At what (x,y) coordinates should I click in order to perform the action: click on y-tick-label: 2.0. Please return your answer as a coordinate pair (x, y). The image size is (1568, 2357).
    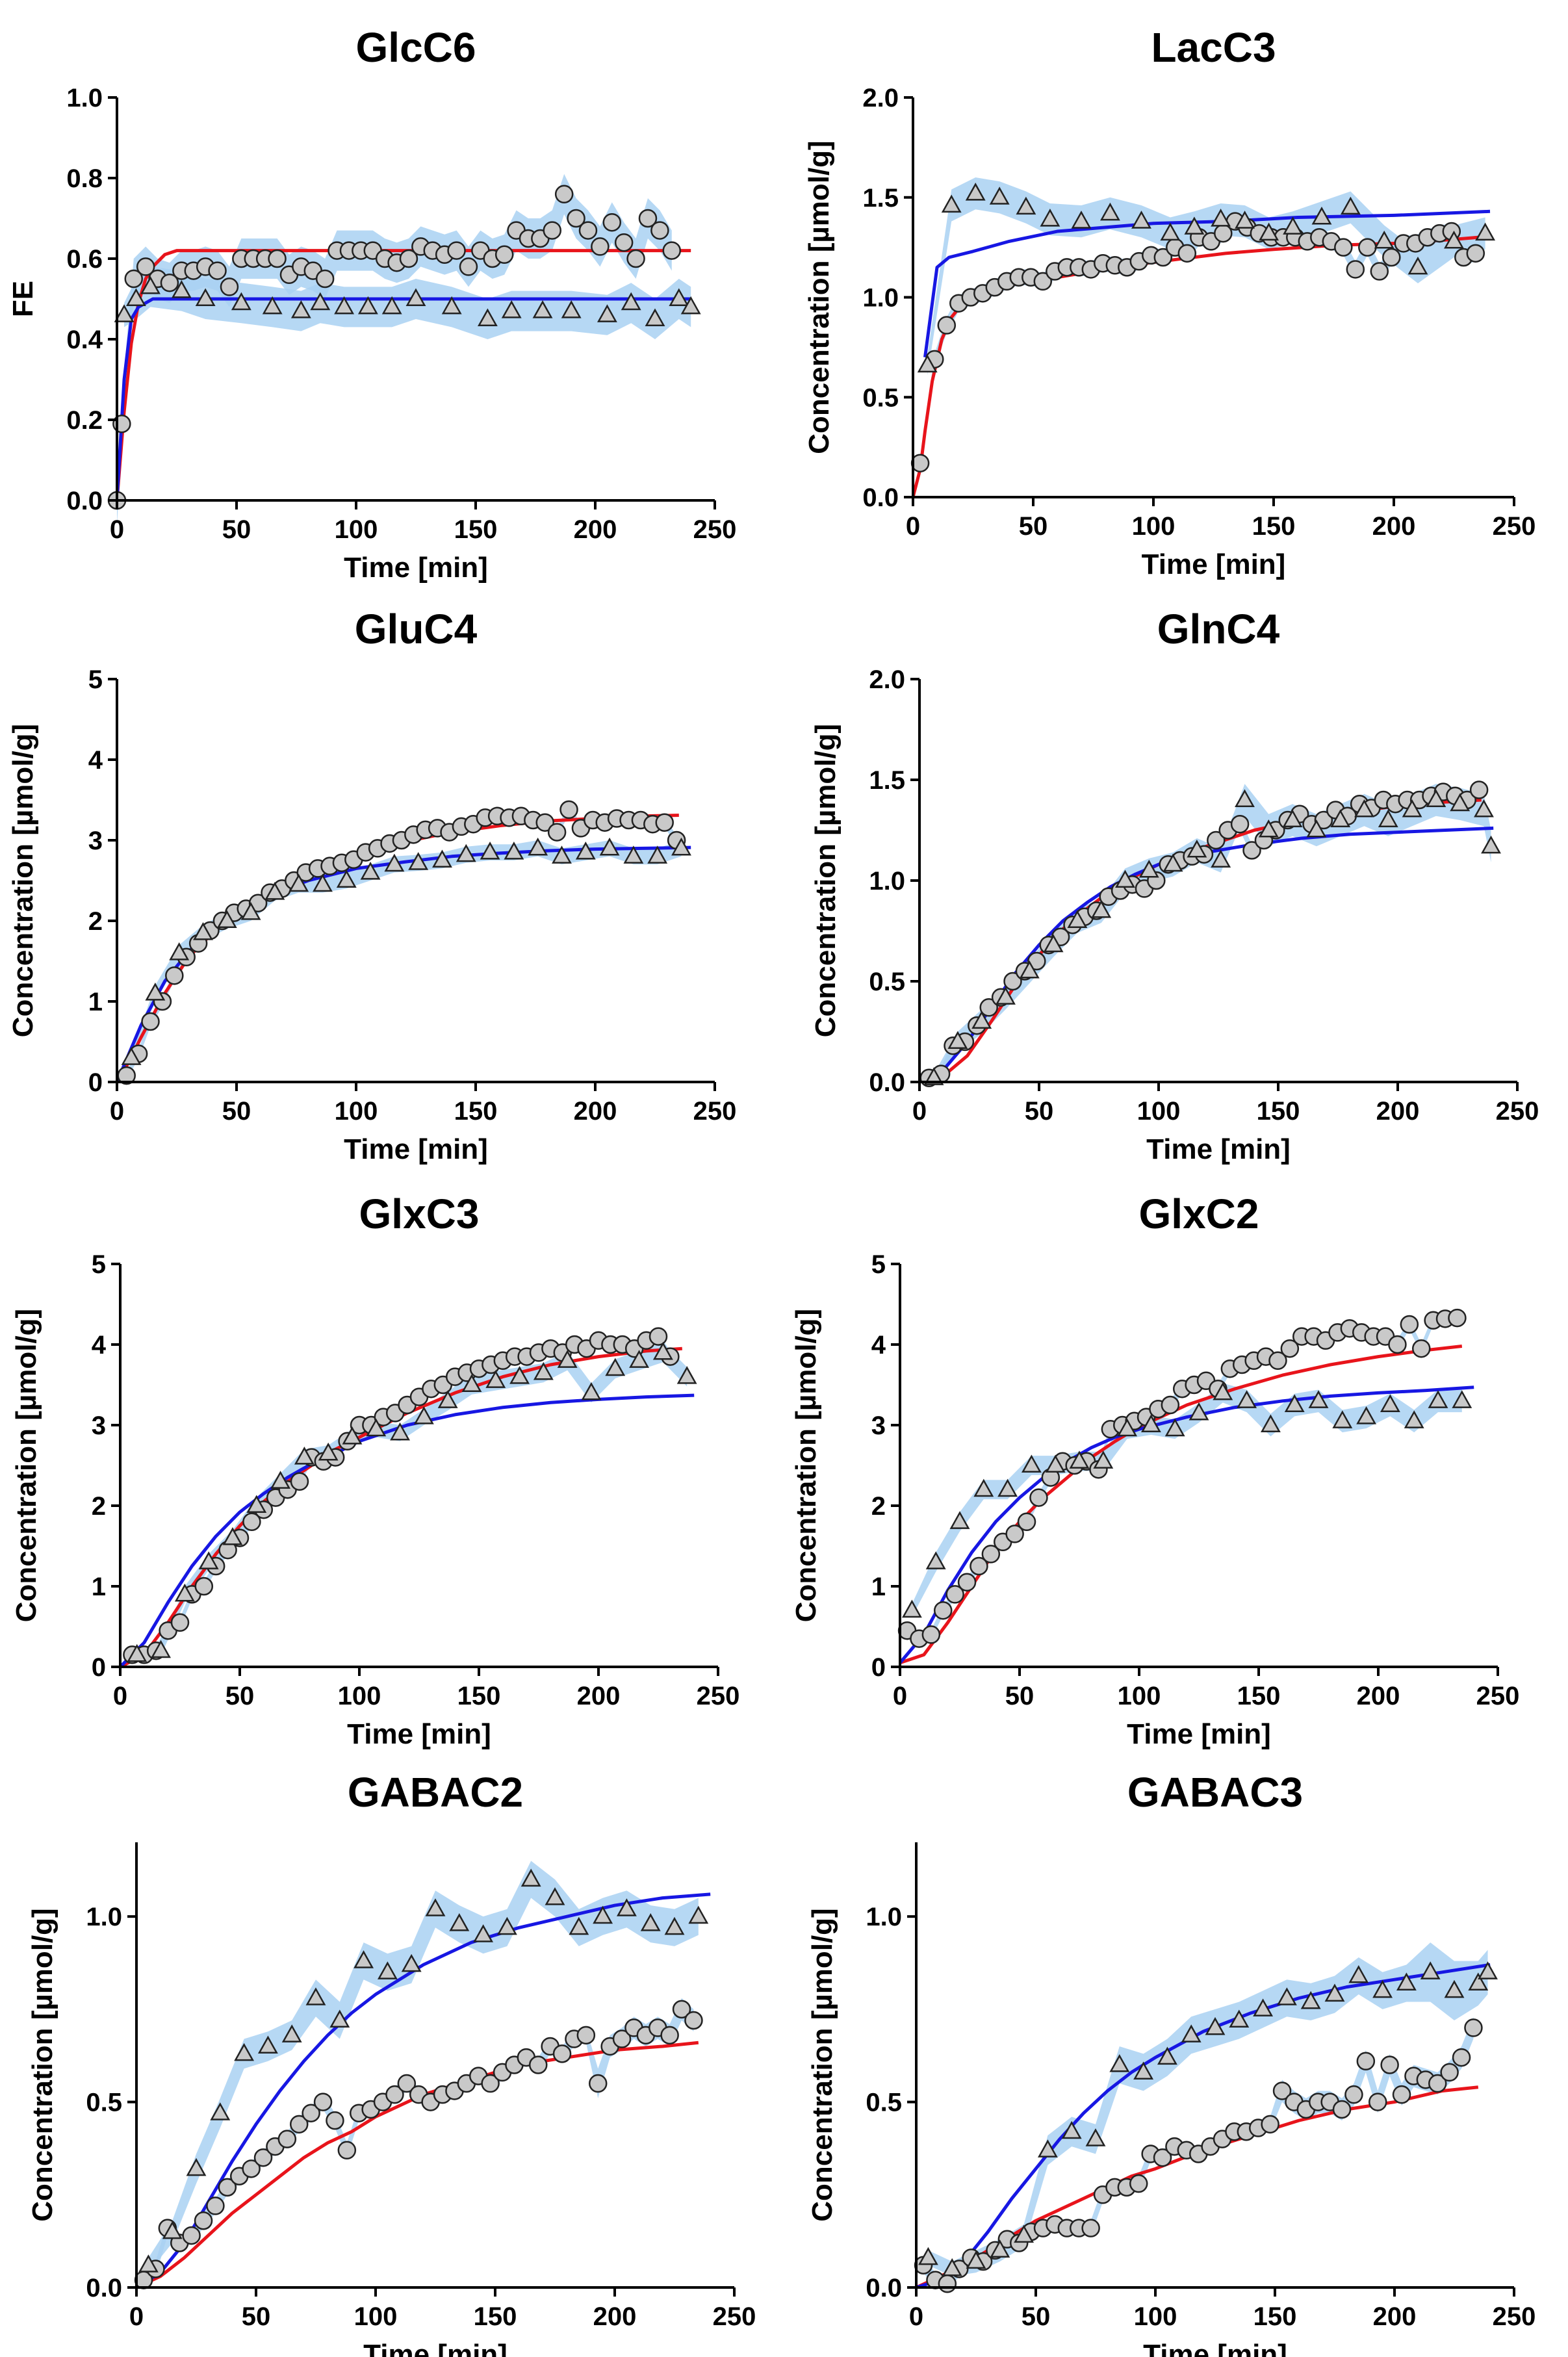
    Looking at the image, I should click on (881, 98).